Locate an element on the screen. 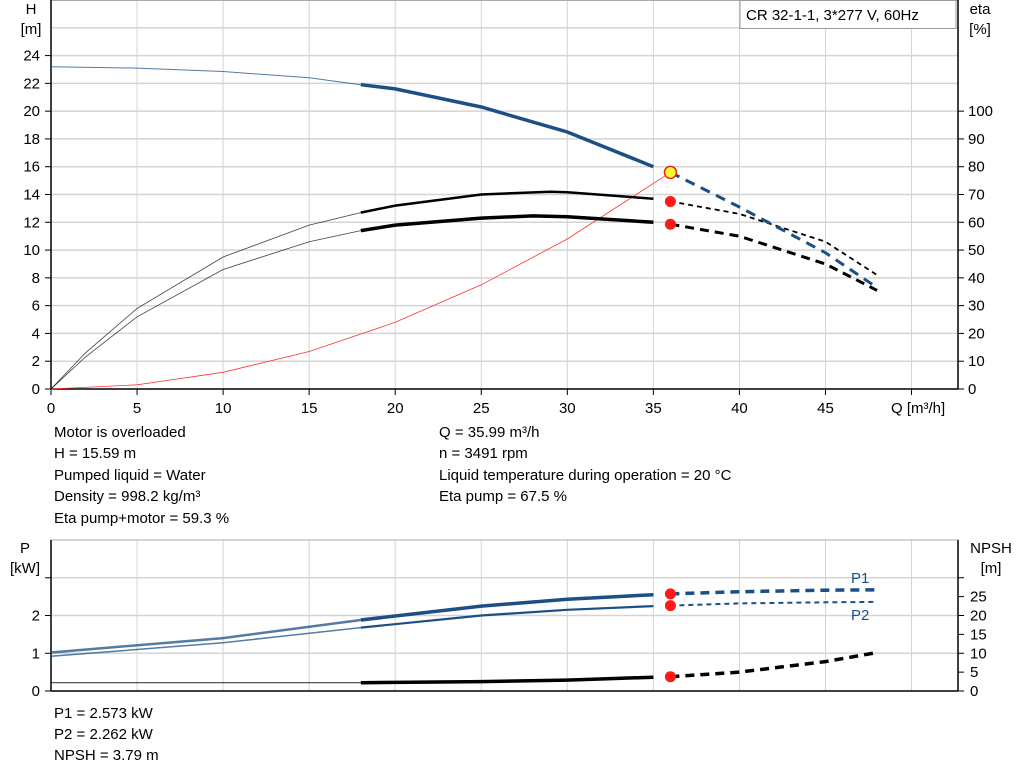 This screenshot has width=1024, height=781. y-tick-label: 6 is located at coordinates (36, 306).